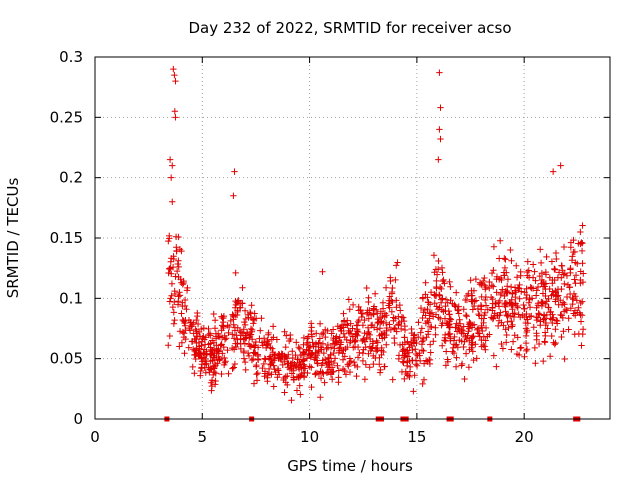 This screenshot has width=640, height=480. What do you see at coordinates (416, 437) in the screenshot?
I see `x-tick-label: 15` at bounding box center [416, 437].